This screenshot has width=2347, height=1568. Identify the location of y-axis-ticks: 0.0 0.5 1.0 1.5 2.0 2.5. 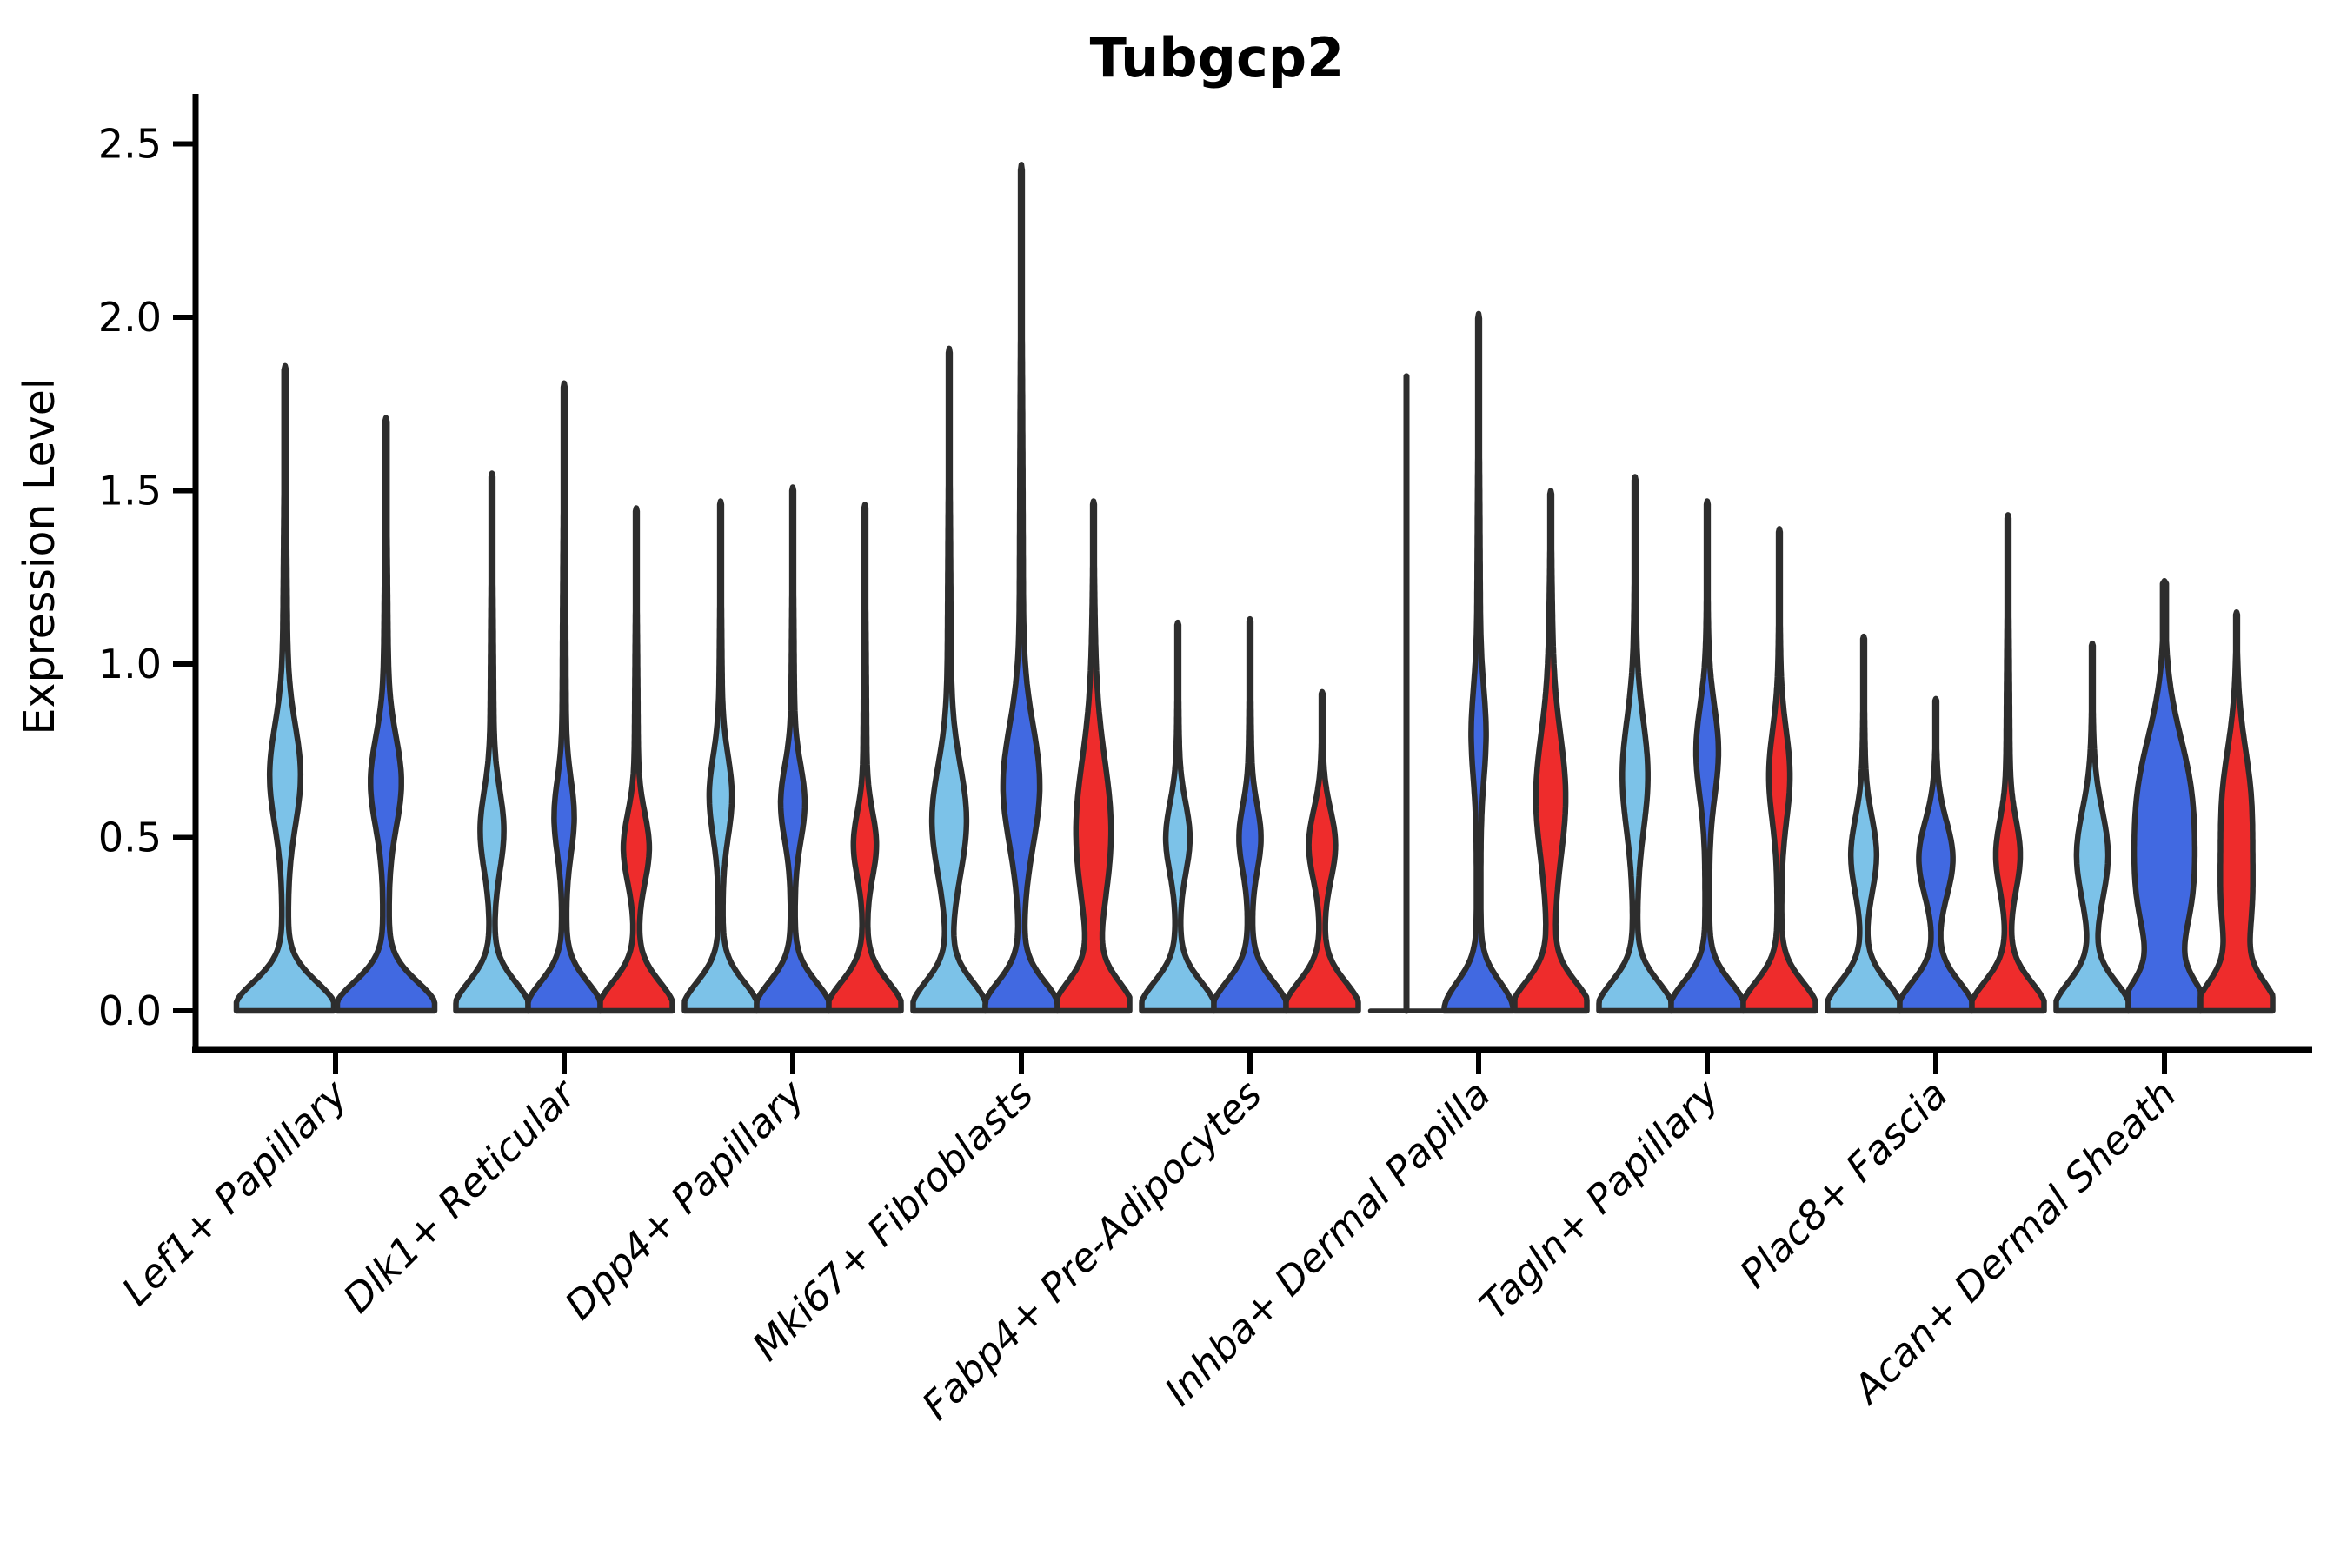
(147, 577).